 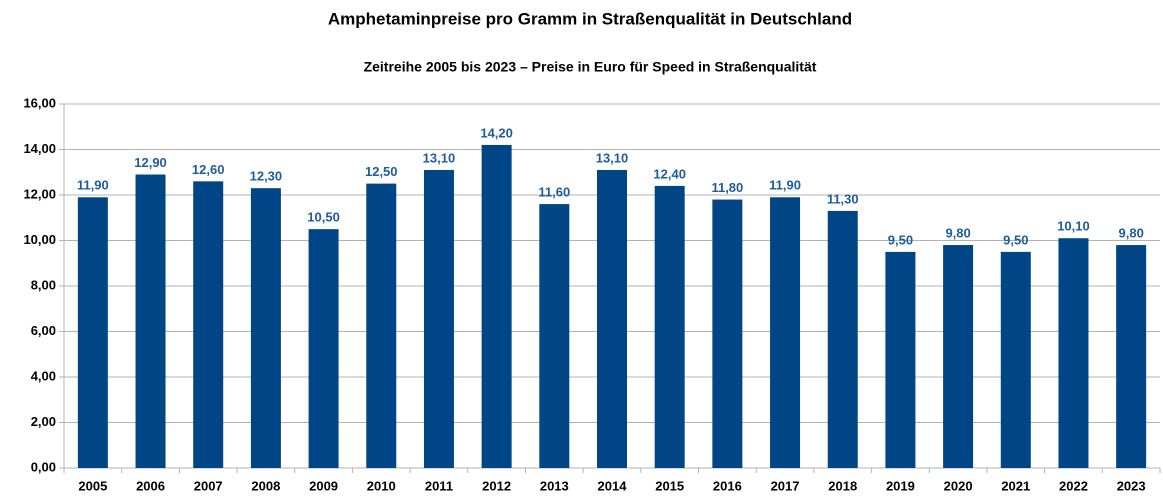 I want to click on x-tick-label: 2006, so click(x=150, y=485).